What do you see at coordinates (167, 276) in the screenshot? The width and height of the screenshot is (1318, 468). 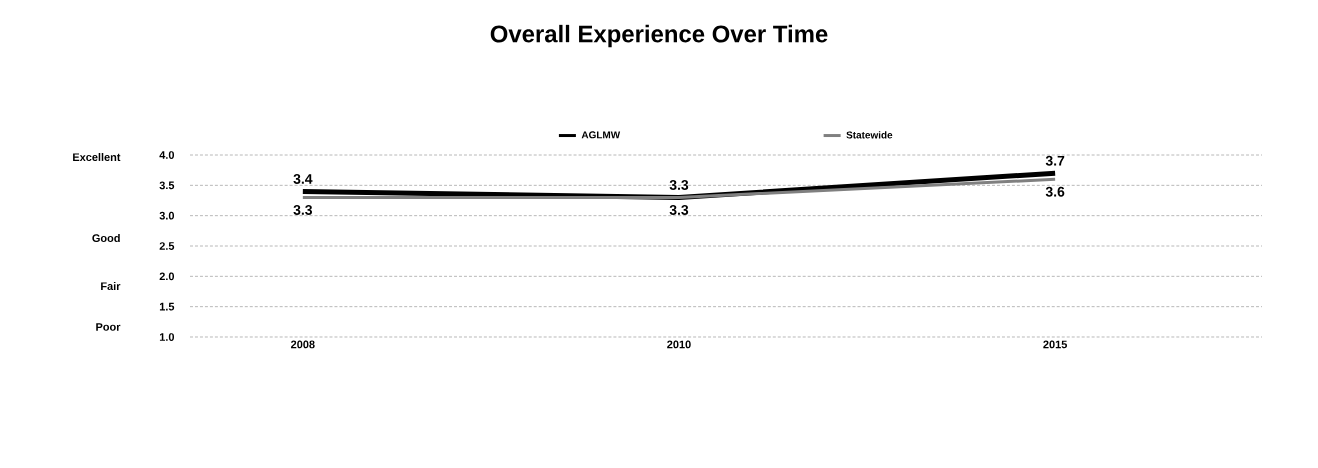 I see `y-tick-label: 2.0` at bounding box center [167, 276].